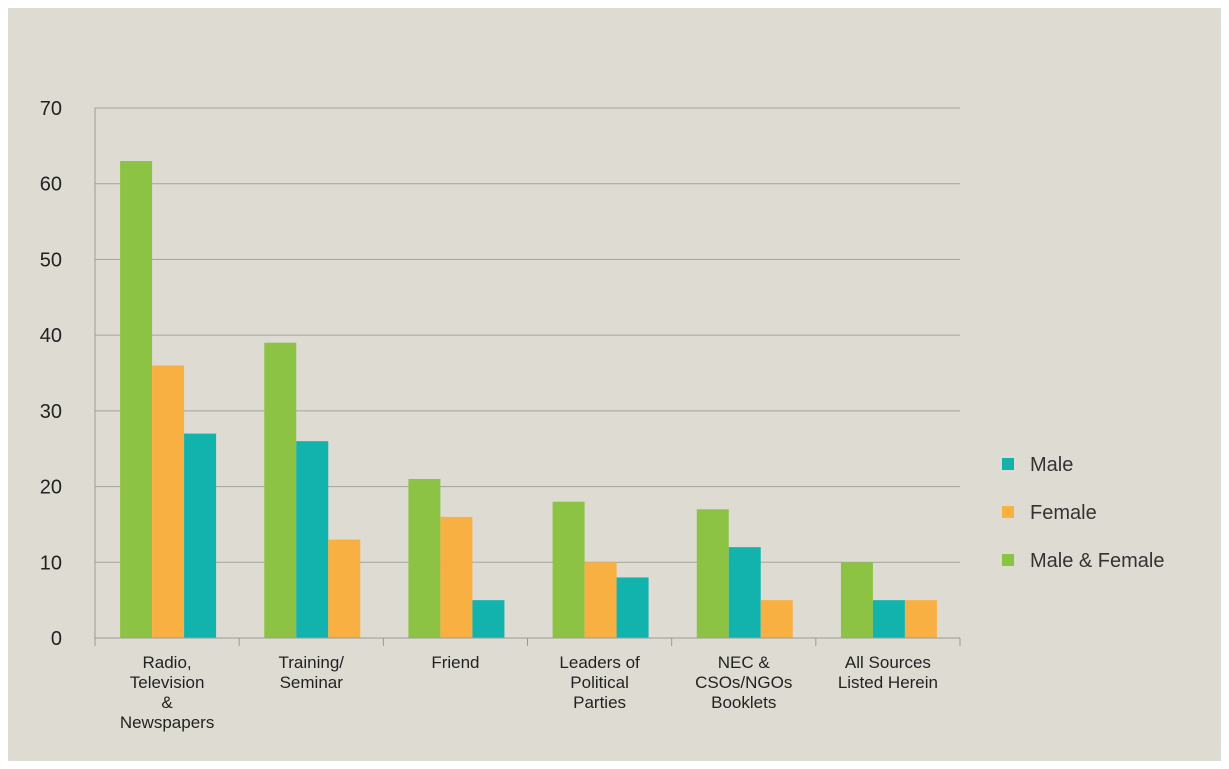 This screenshot has height=769, width=1229. What do you see at coordinates (1051, 465) in the screenshot?
I see `legend-label: Male` at bounding box center [1051, 465].